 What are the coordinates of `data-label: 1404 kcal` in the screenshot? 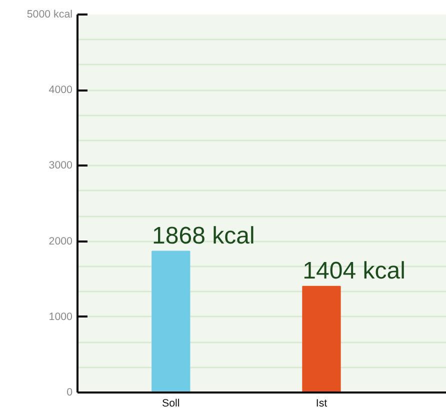 It's located at (354, 270).